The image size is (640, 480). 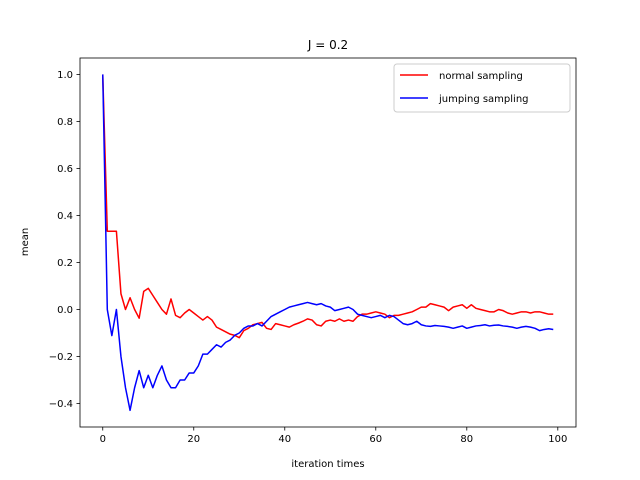 What do you see at coordinates (61, 357) in the screenshot?
I see `y-tick-label: −0.2` at bounding box center [61, 357].